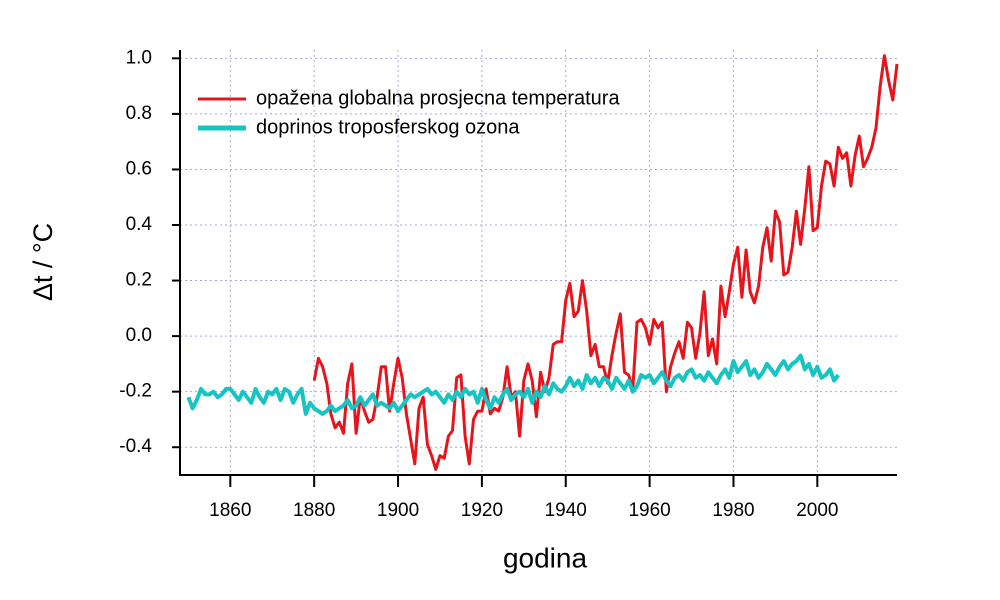 The width and height of the screenshot is (1000, 600). What do you see at coordinates (398, 510) in the screenshot?
I see `x-tick-label: 1900` at bounding box center [398, 510].